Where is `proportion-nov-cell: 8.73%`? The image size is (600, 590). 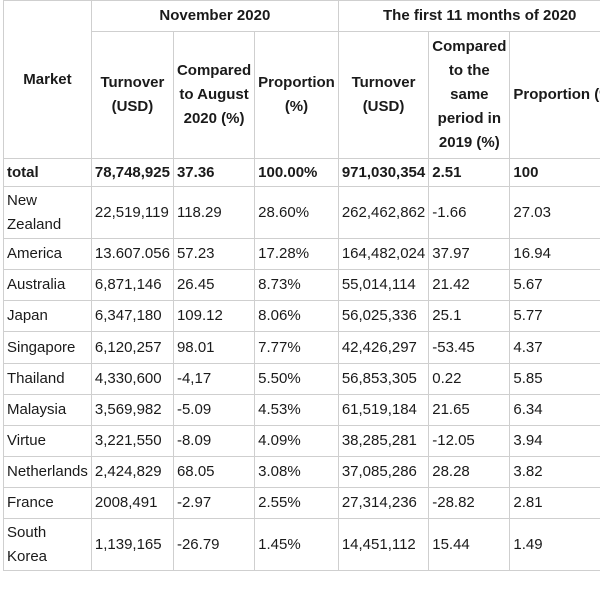 proportion-nov-cell: 8.73% is located at coordinates (296, 285).